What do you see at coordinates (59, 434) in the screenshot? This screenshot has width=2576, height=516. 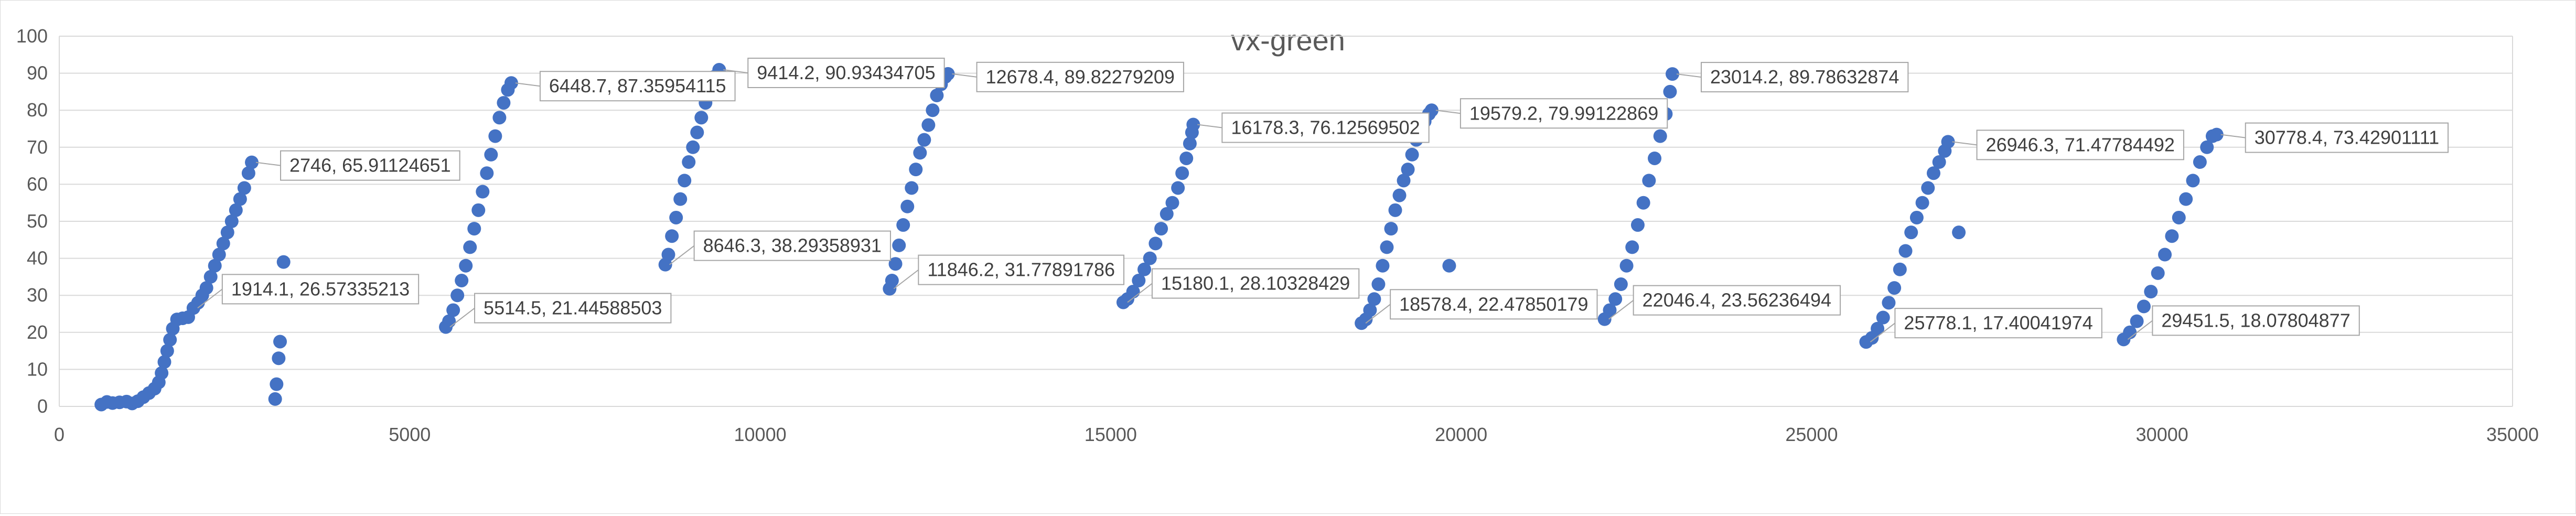 I see `x-tick-label: 0` at bounding box center [59, 434].